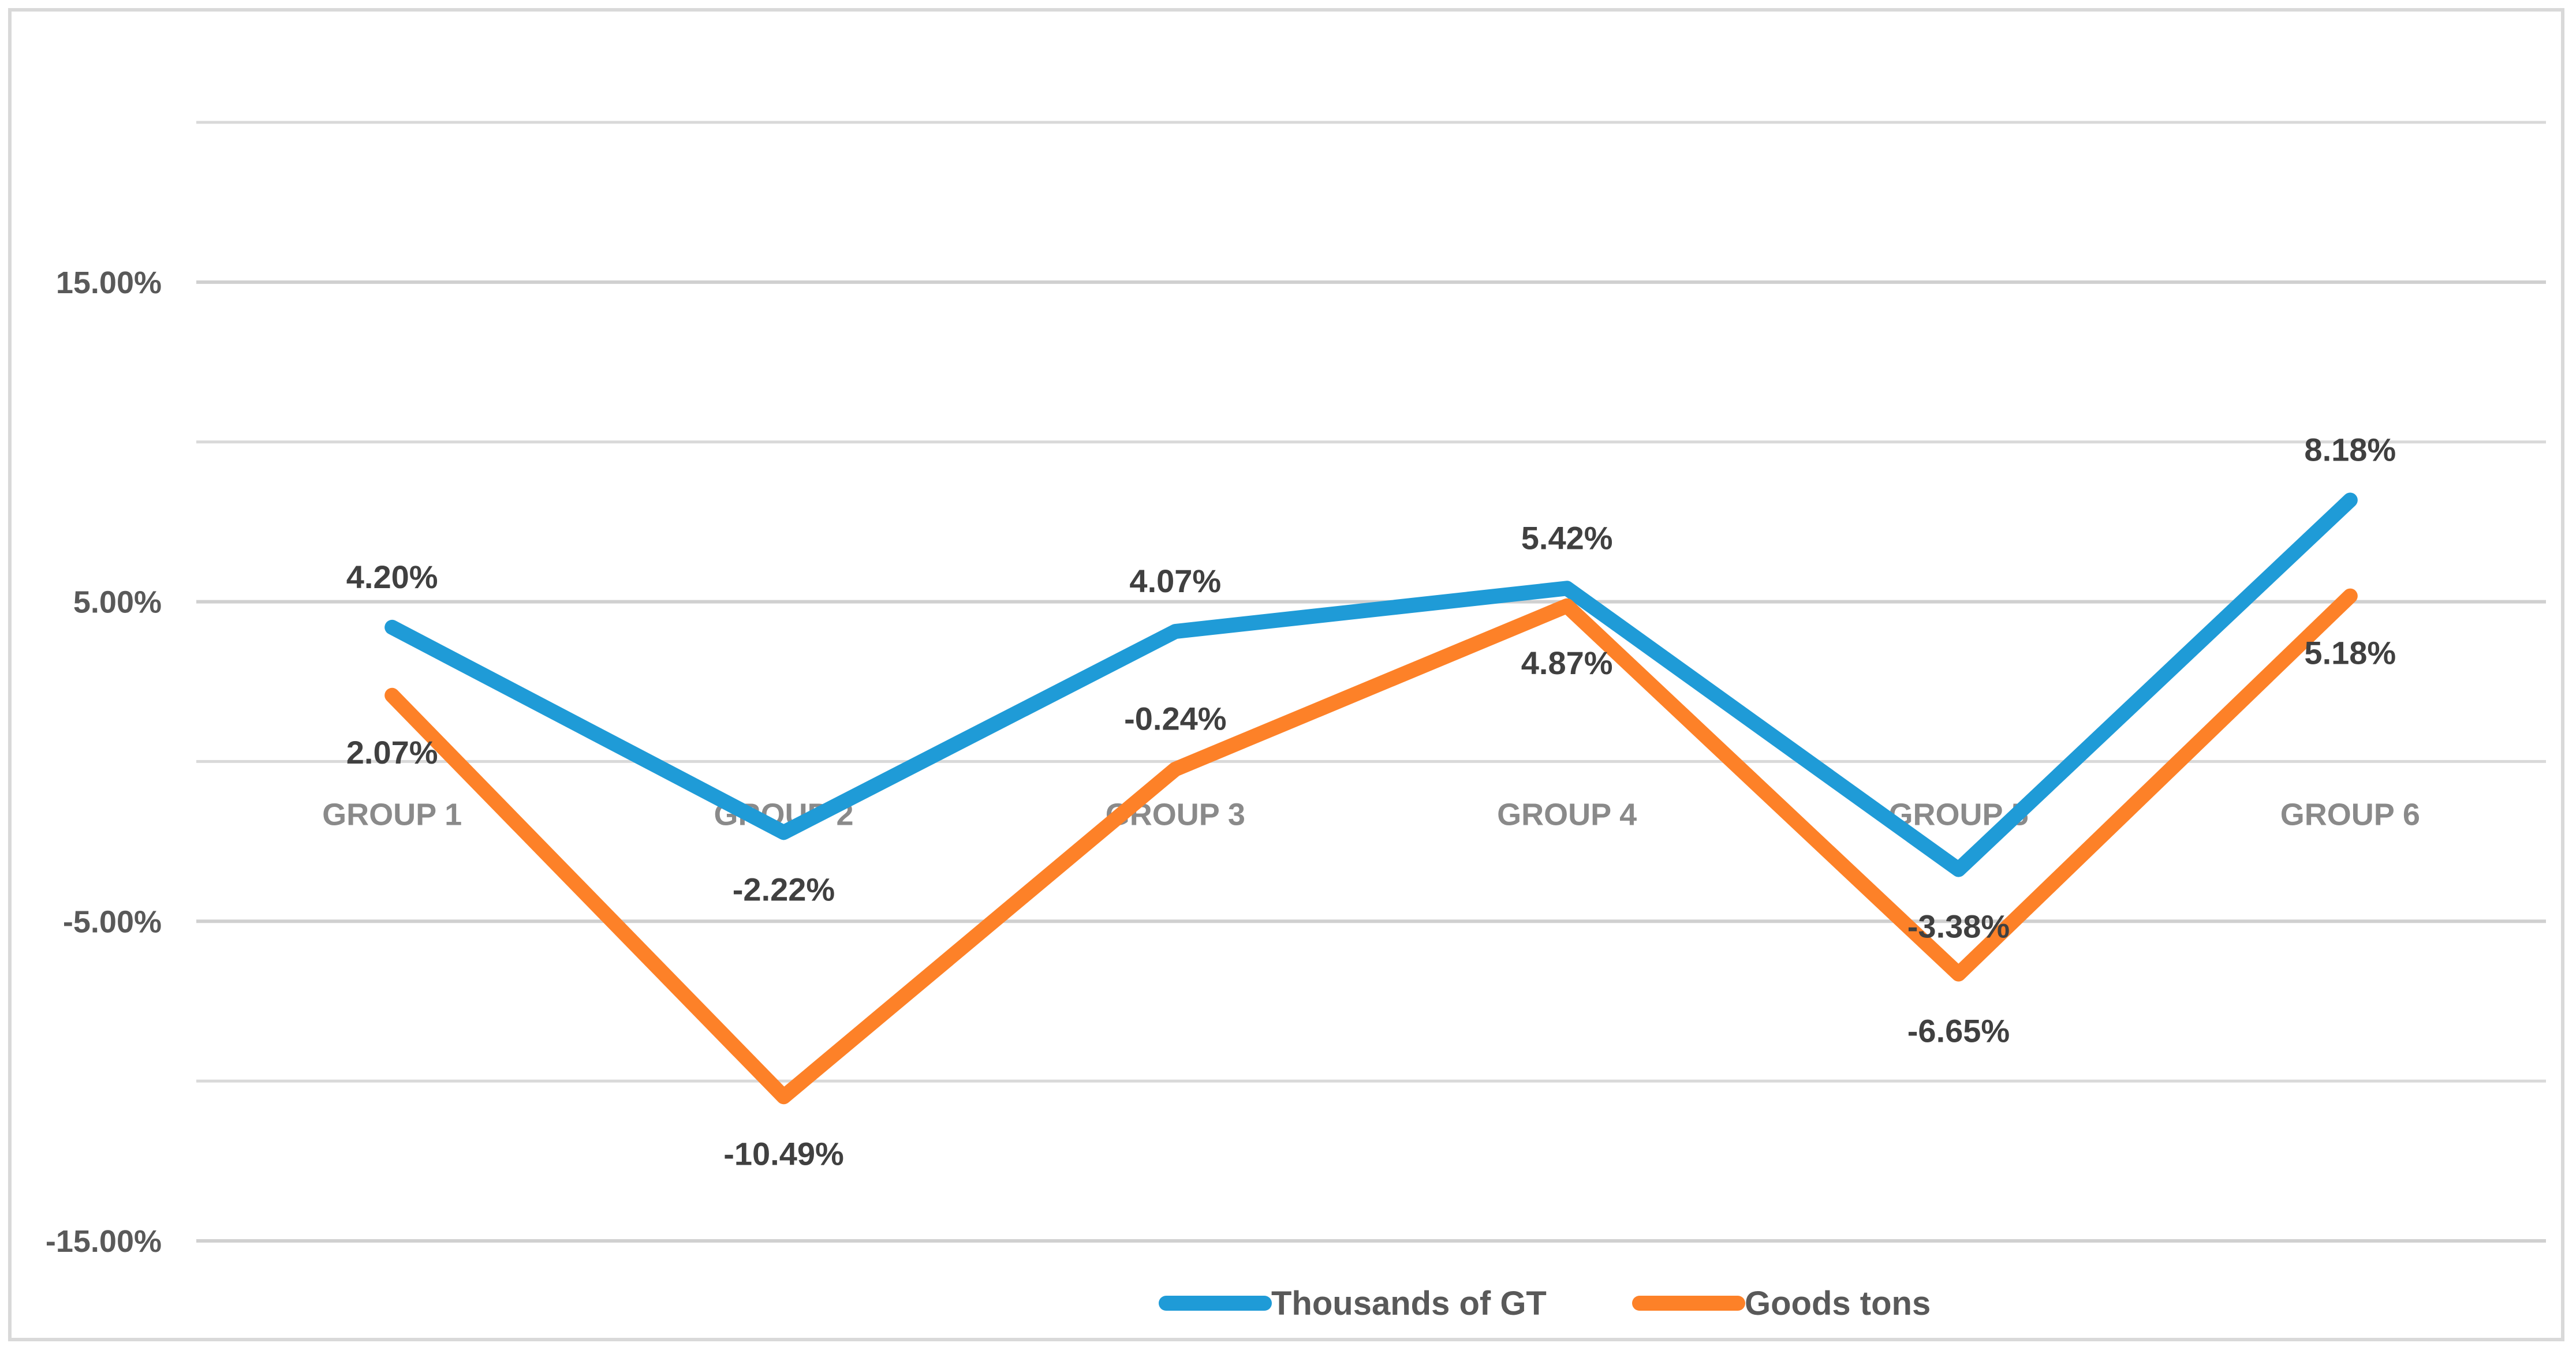 The image size is (2576, 1354). Describe the element at coordinates (2350, 449) in the screenshot. I see `data-label: 8.18%` at that location.